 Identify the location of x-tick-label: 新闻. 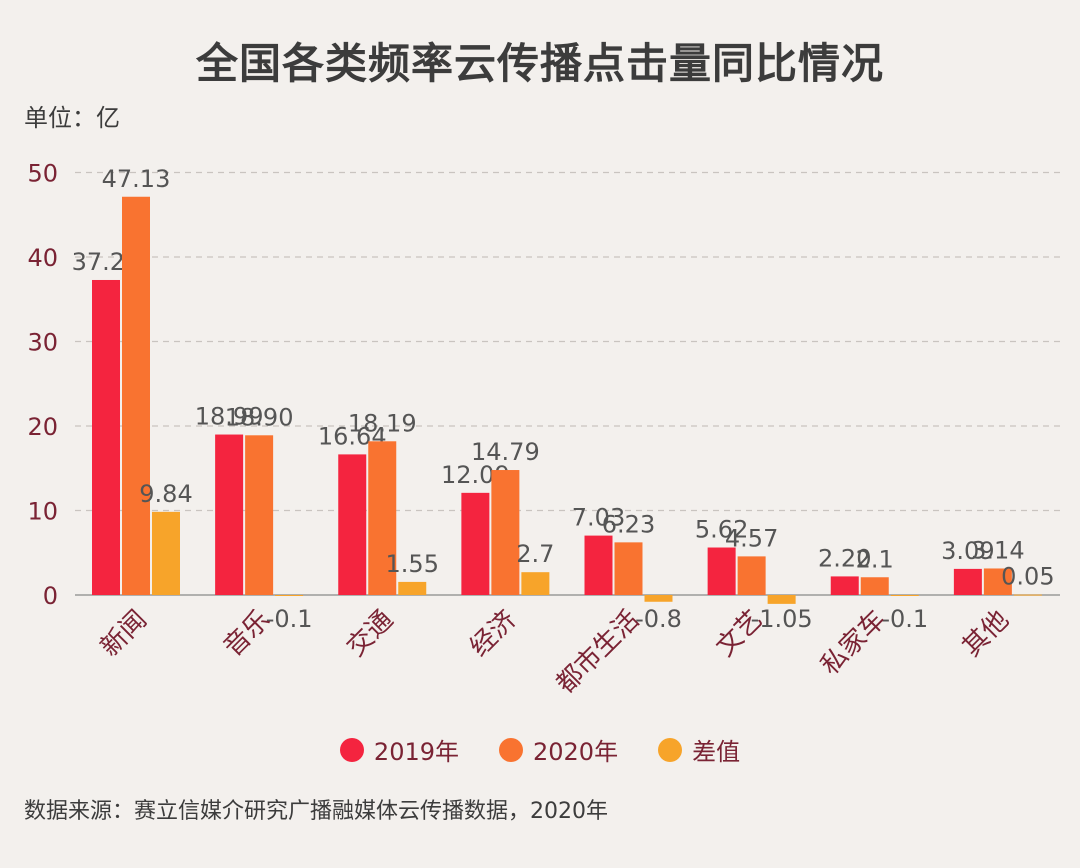
(124, 634).